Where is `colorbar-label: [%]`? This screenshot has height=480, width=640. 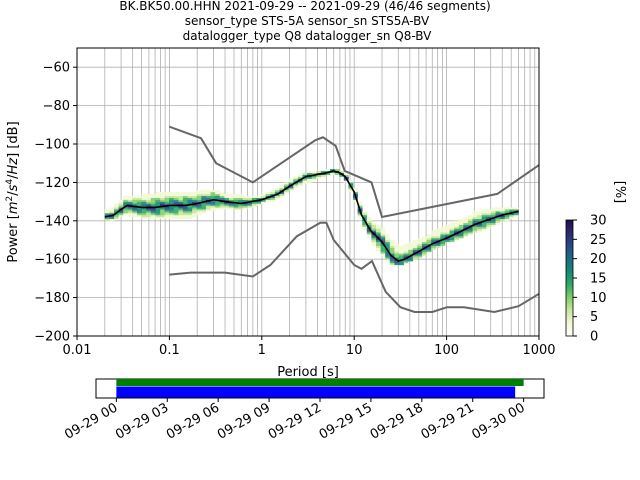
colorbar-label: [%] is located at coordinates (619, 192).